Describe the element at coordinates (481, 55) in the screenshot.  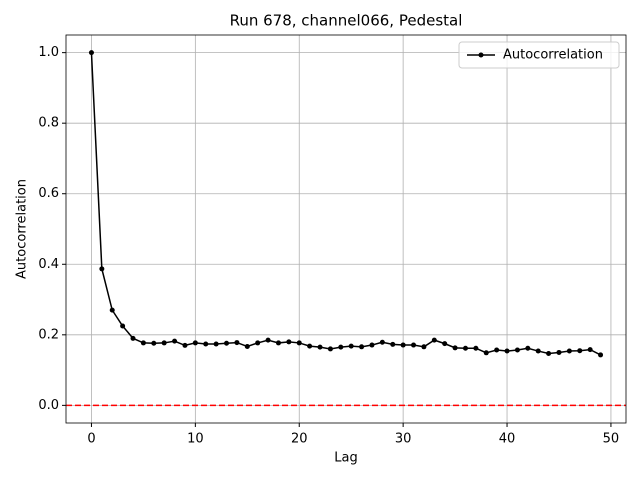
I see `legend-marker` at that location.